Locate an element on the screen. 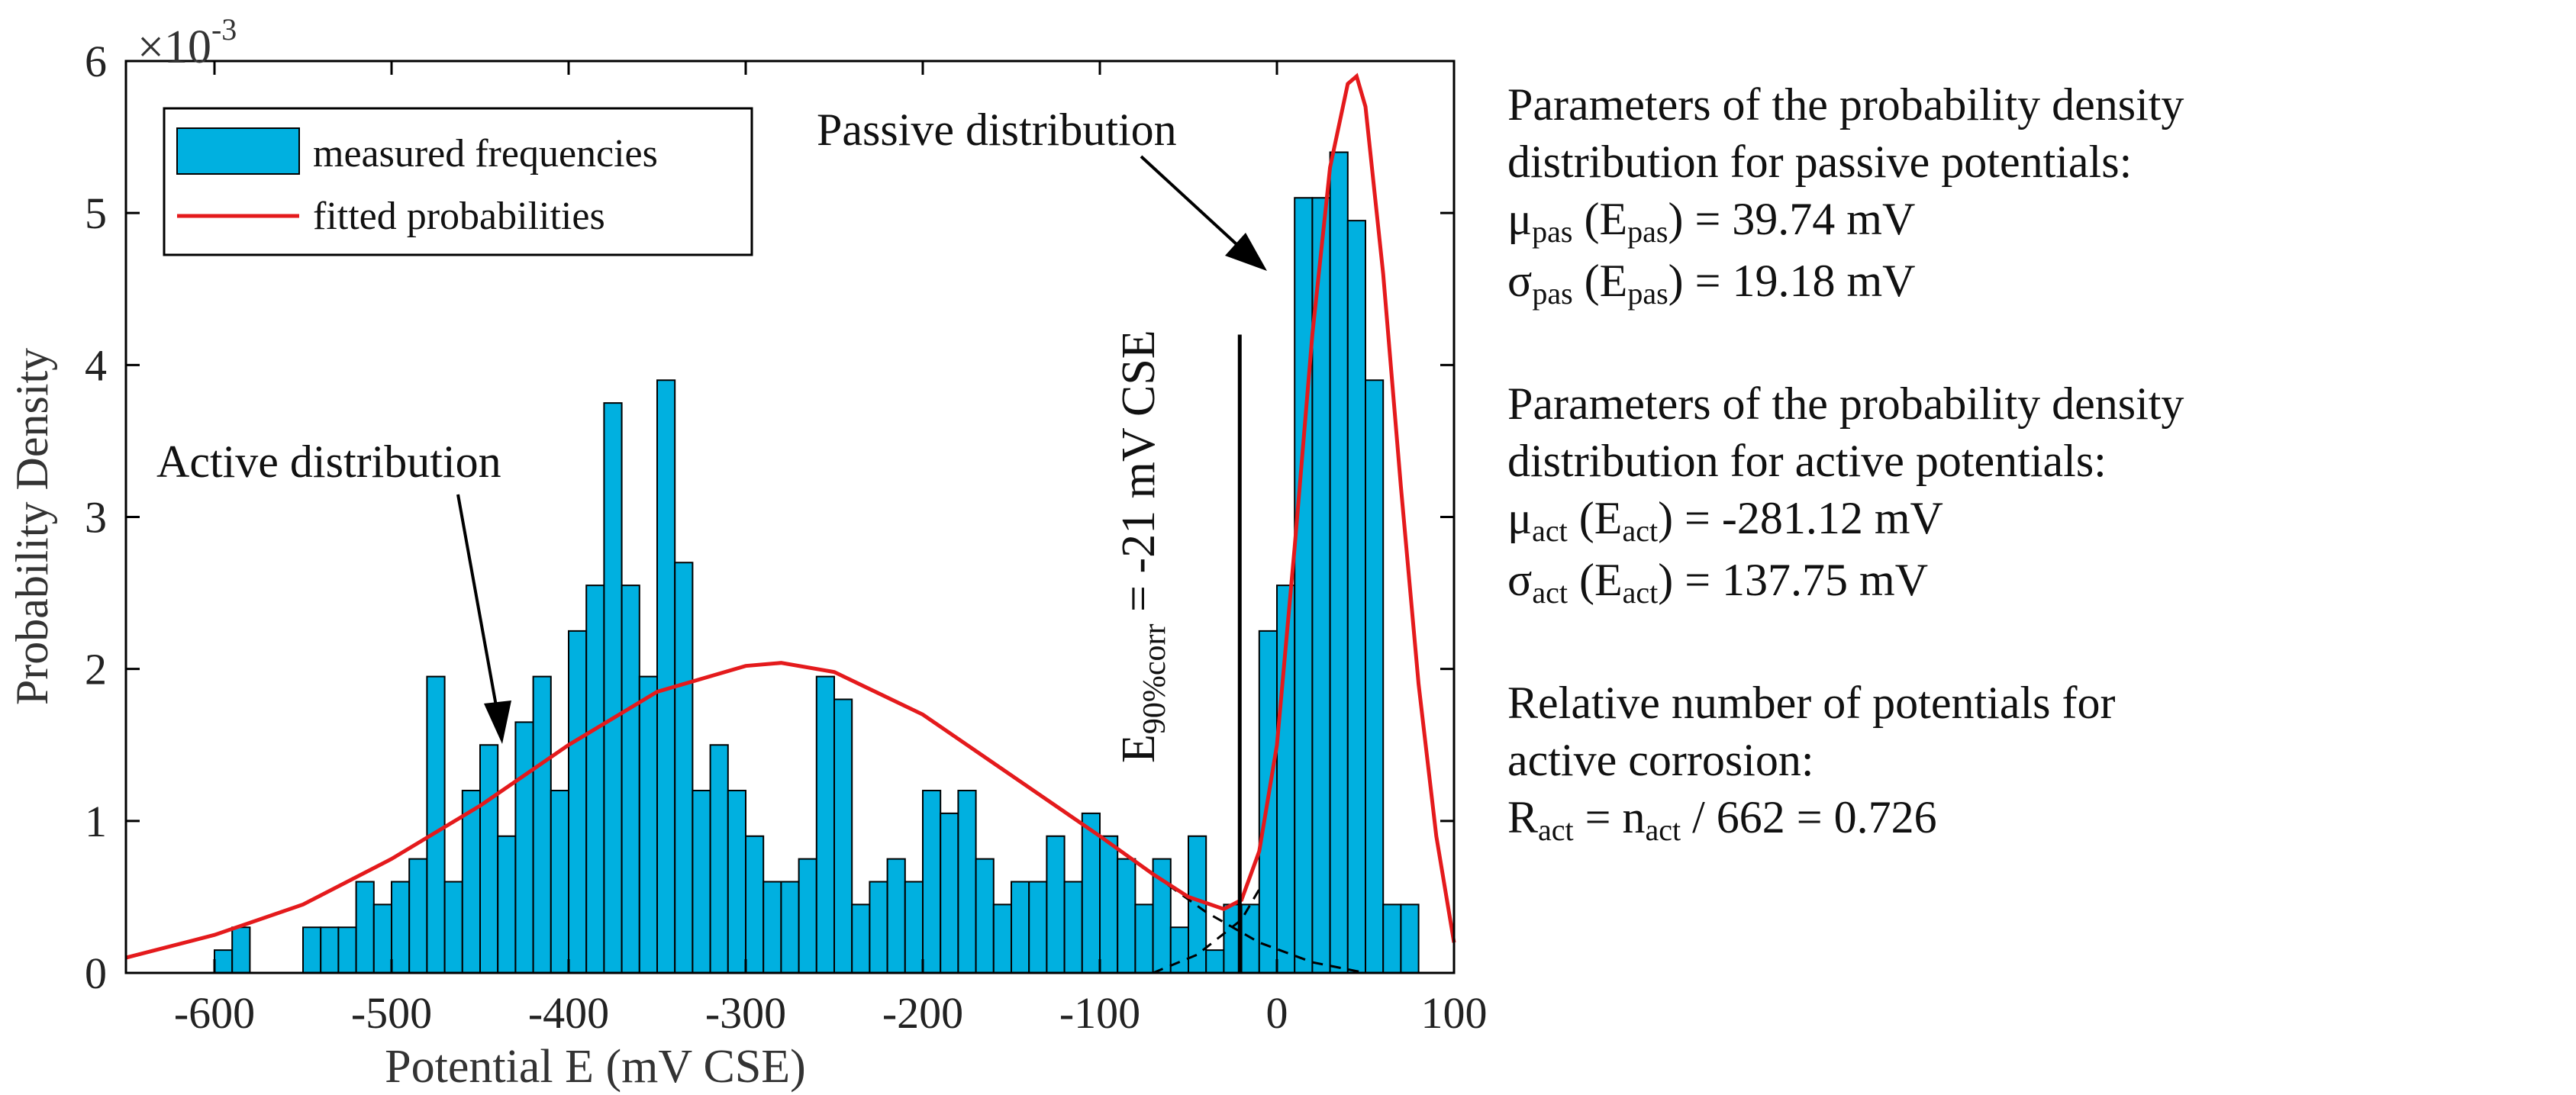 The width and height of the screenshot is (2576, 1095). relative-heading-line2: active corrosion: is located at coordinates (1661, 760).